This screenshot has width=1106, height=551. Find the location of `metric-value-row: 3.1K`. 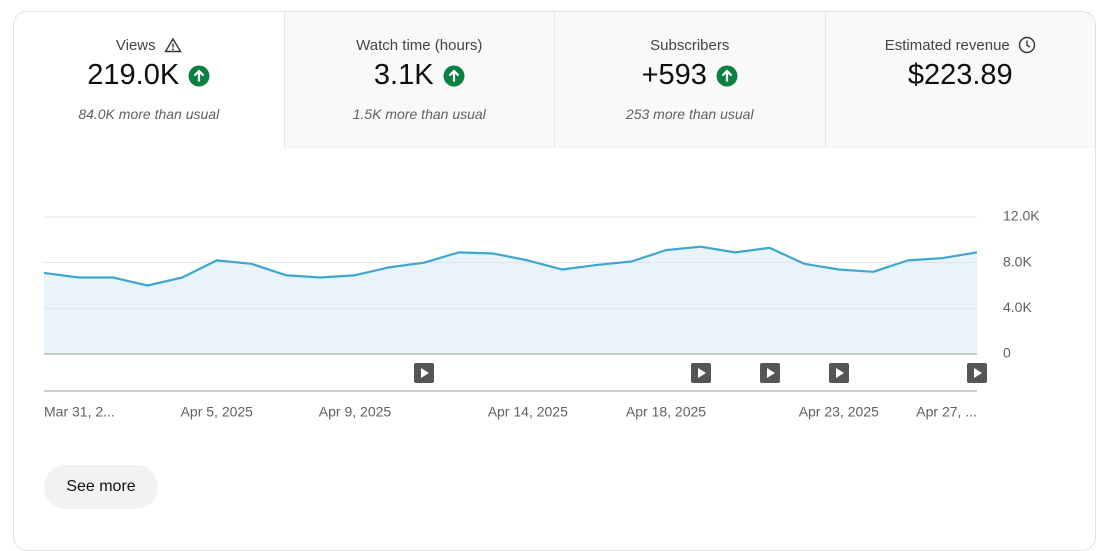

metric-value-row: 3.1K is located at coordinates (419, 76).